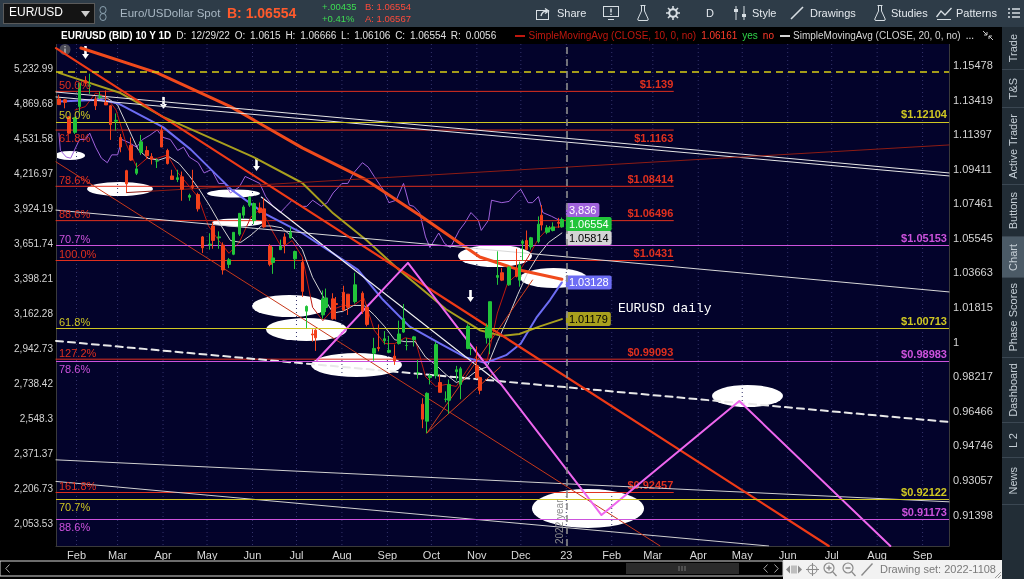  Describe the element at coordinates (653, 253) in the screenshot. I see `data-label: $1.0431` at that location.